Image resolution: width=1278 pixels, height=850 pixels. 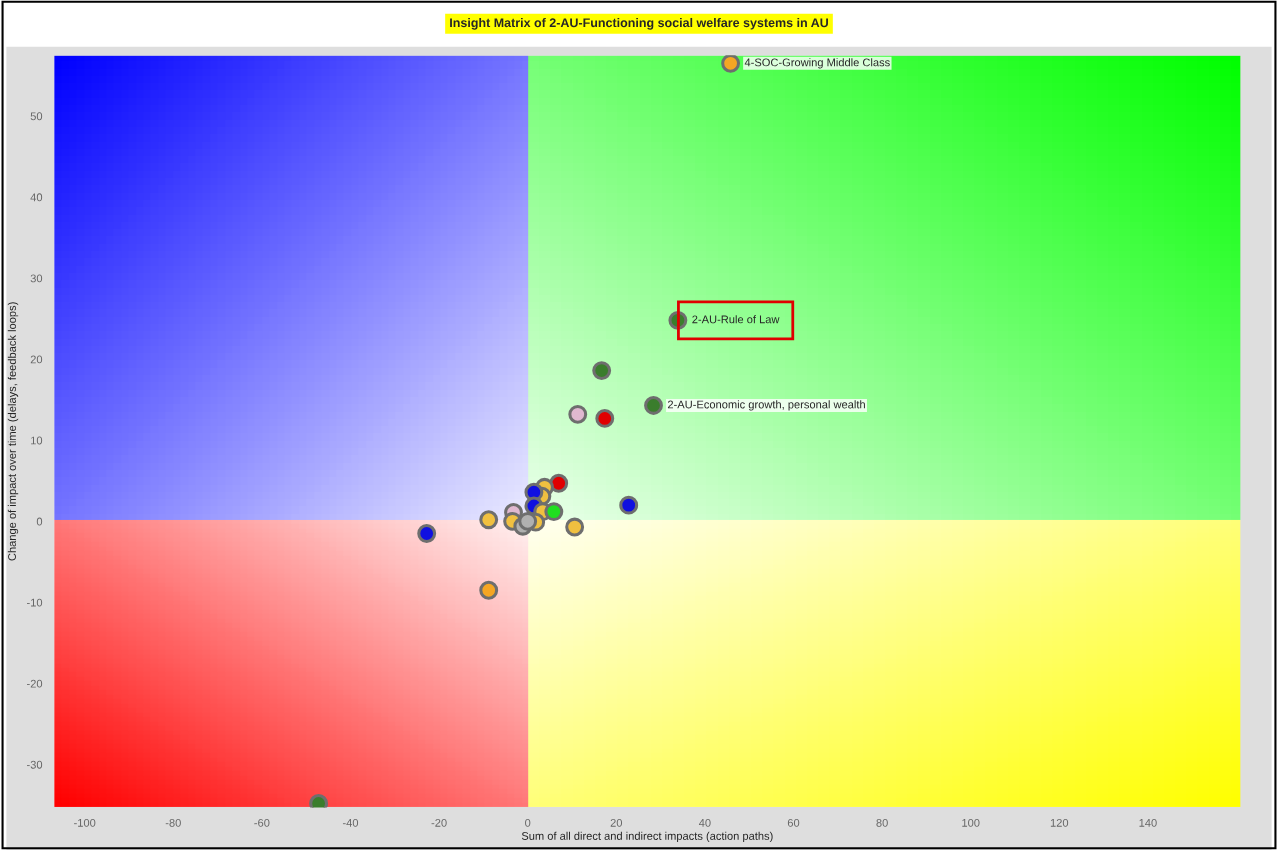 I want to click on y-tick-label: -10, so click(x=35, y=602).